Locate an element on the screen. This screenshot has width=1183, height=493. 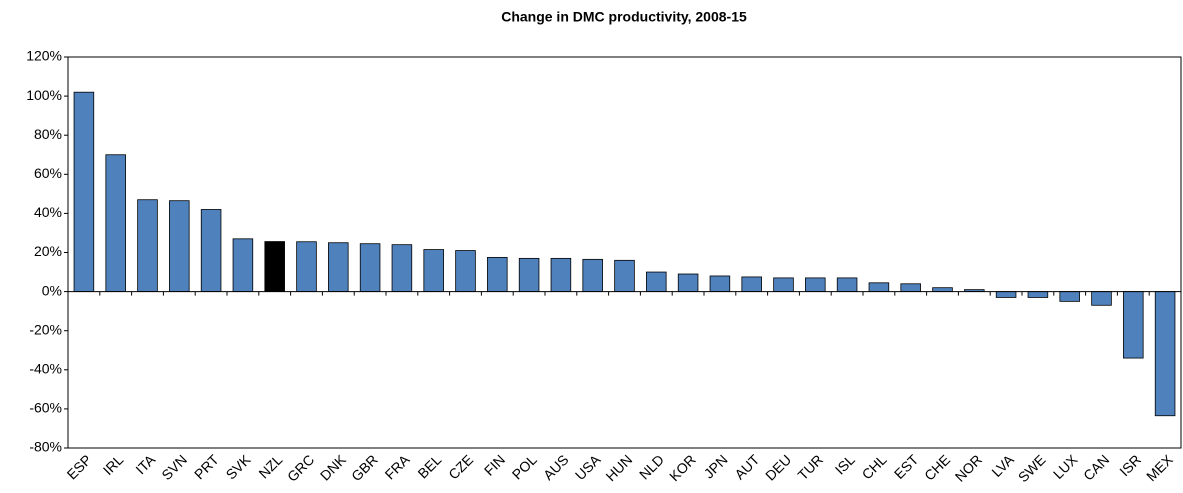
x-tick-label: DEU is located at coordinates (778, 467).